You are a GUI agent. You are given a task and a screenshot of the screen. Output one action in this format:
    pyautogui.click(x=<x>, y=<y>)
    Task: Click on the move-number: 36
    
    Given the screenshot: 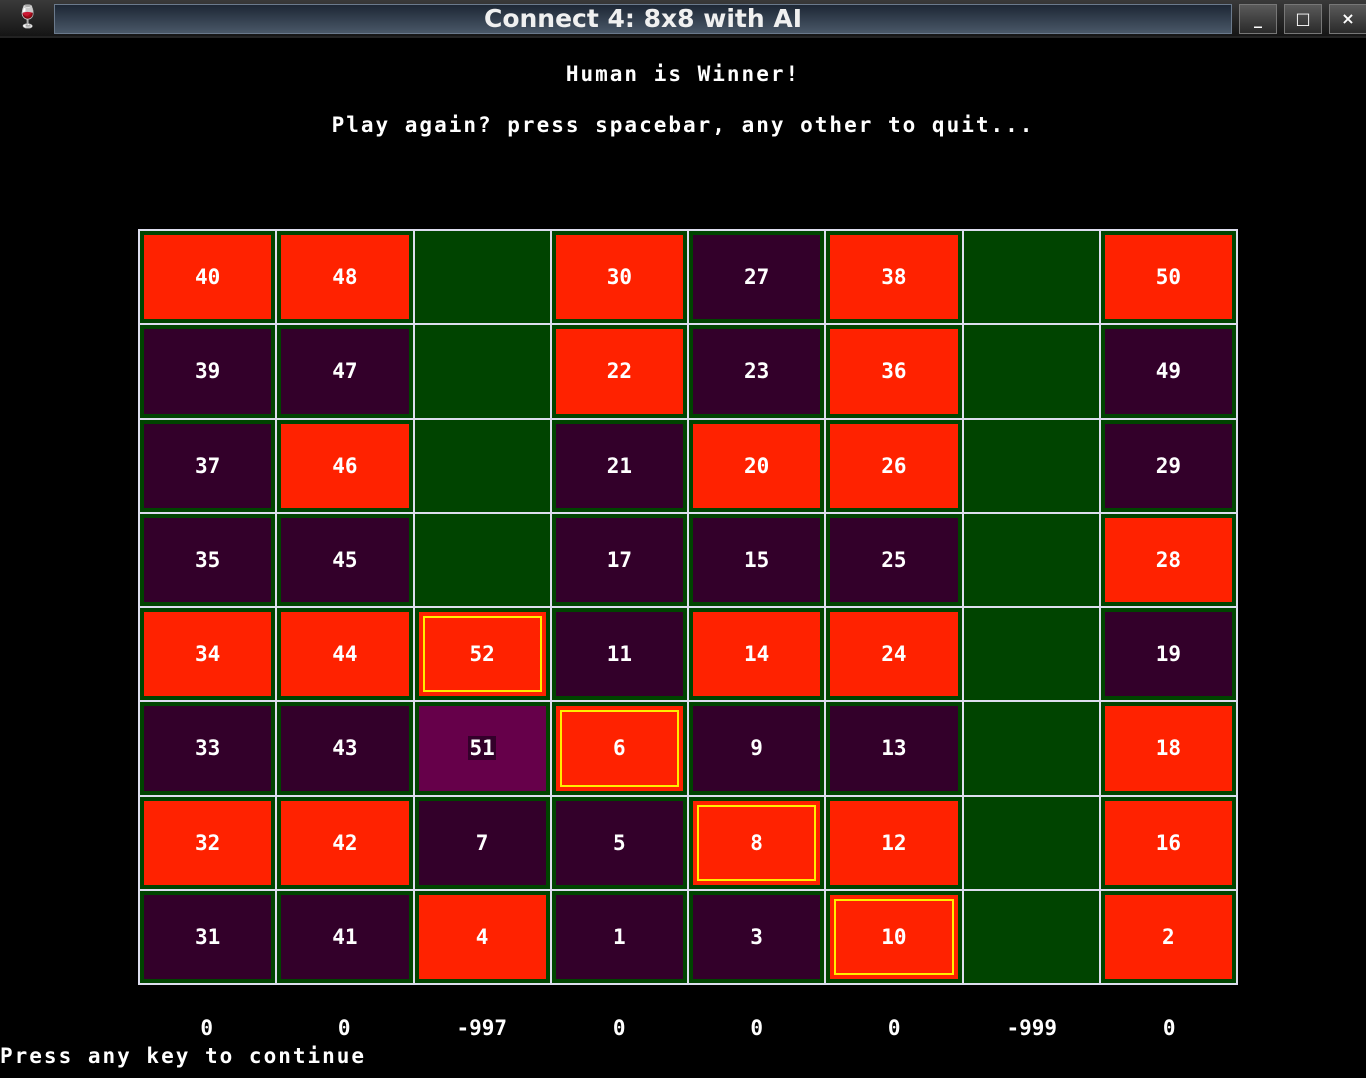 What is the action you would take?
    pyautogui.click(x=894, y=371)
    